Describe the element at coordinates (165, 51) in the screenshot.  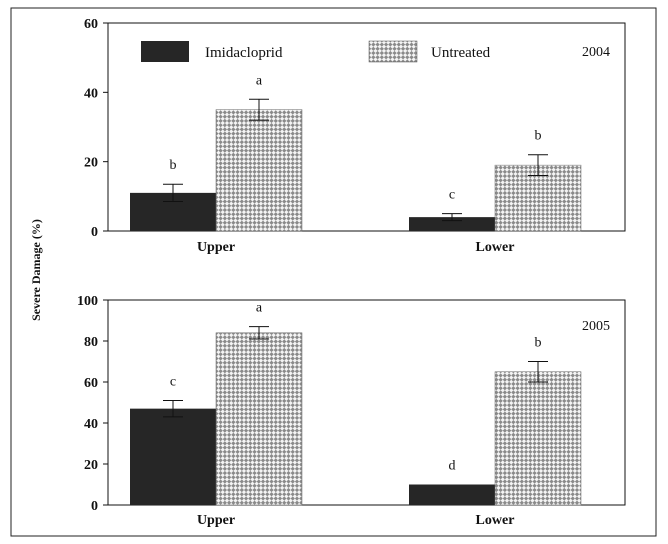
I see `legend-swatch-imidacloprid` at that location.